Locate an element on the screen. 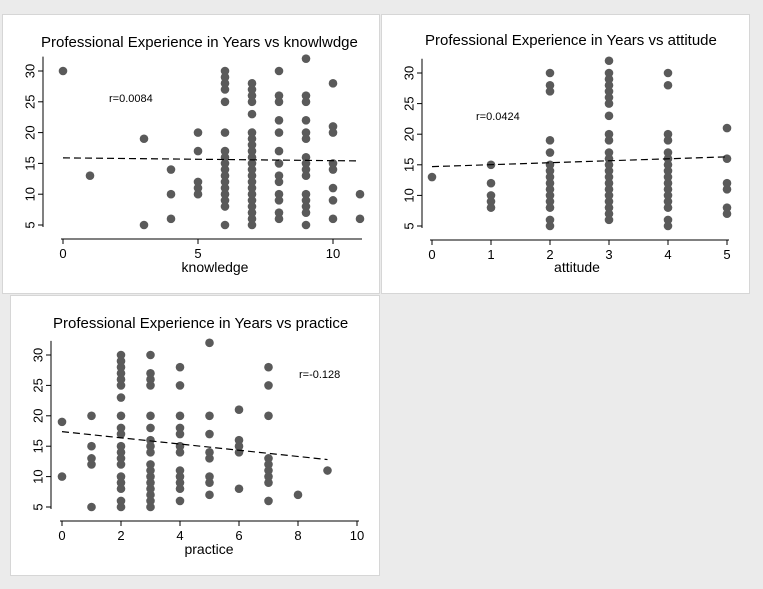  y-tick-label: 15 is located at coordinates (37, 446).